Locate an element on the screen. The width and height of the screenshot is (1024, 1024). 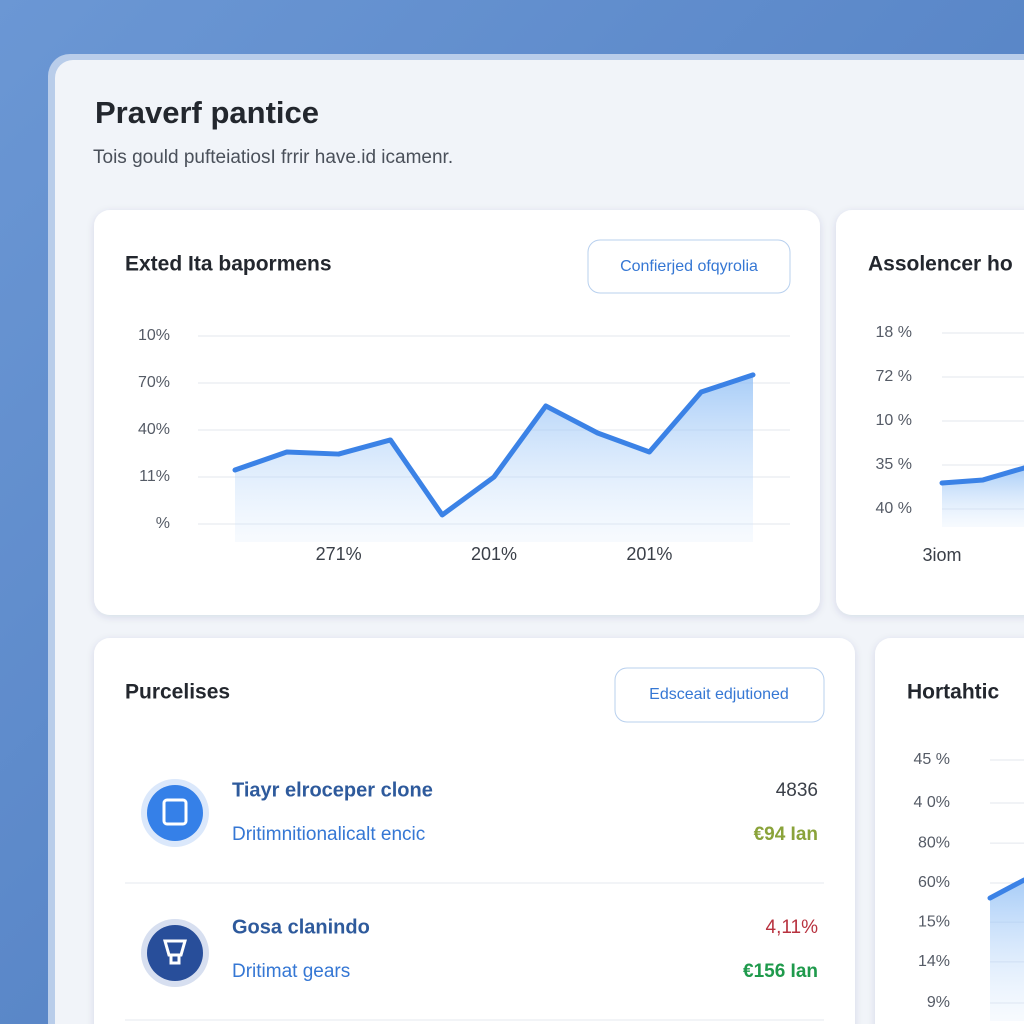
y-tick-label: 40 % is located at coordinates (894, 508).